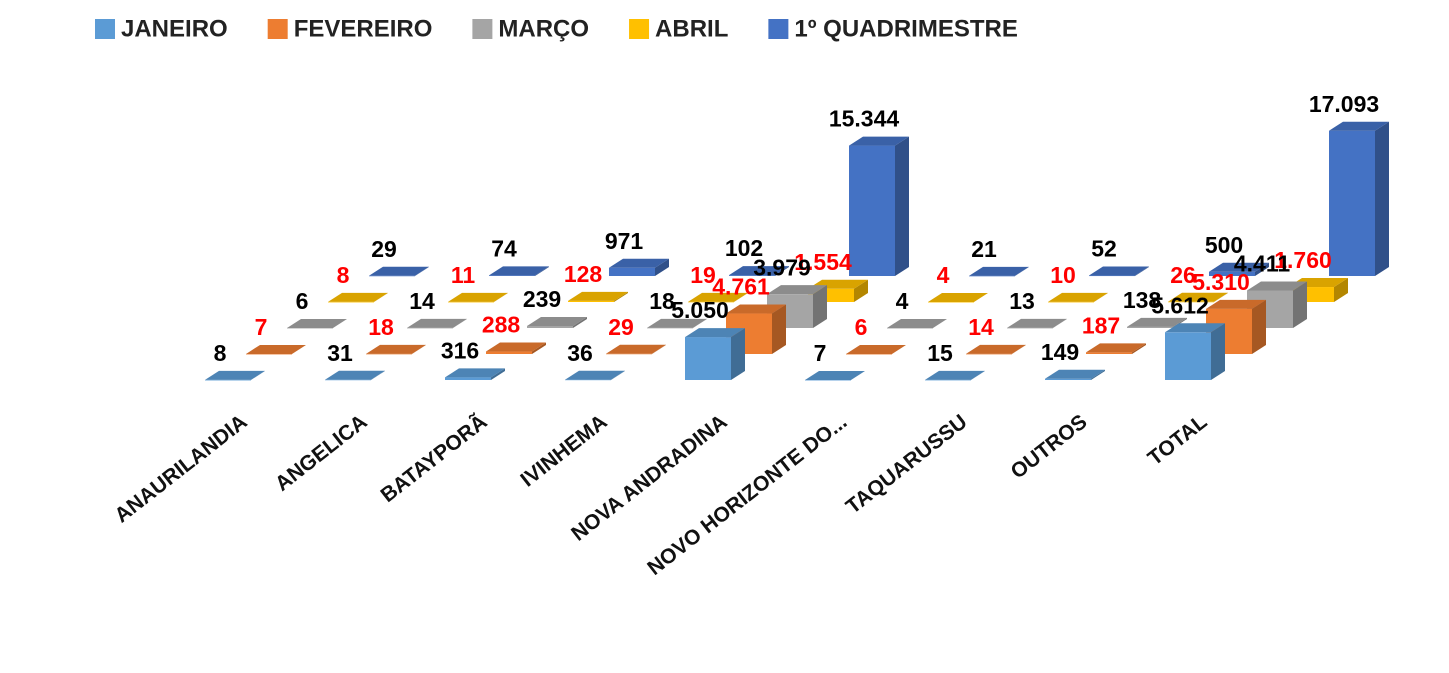 This screenshot has width=1449, height=673. I want to click on data-label: 4.761, so click(741, 287).